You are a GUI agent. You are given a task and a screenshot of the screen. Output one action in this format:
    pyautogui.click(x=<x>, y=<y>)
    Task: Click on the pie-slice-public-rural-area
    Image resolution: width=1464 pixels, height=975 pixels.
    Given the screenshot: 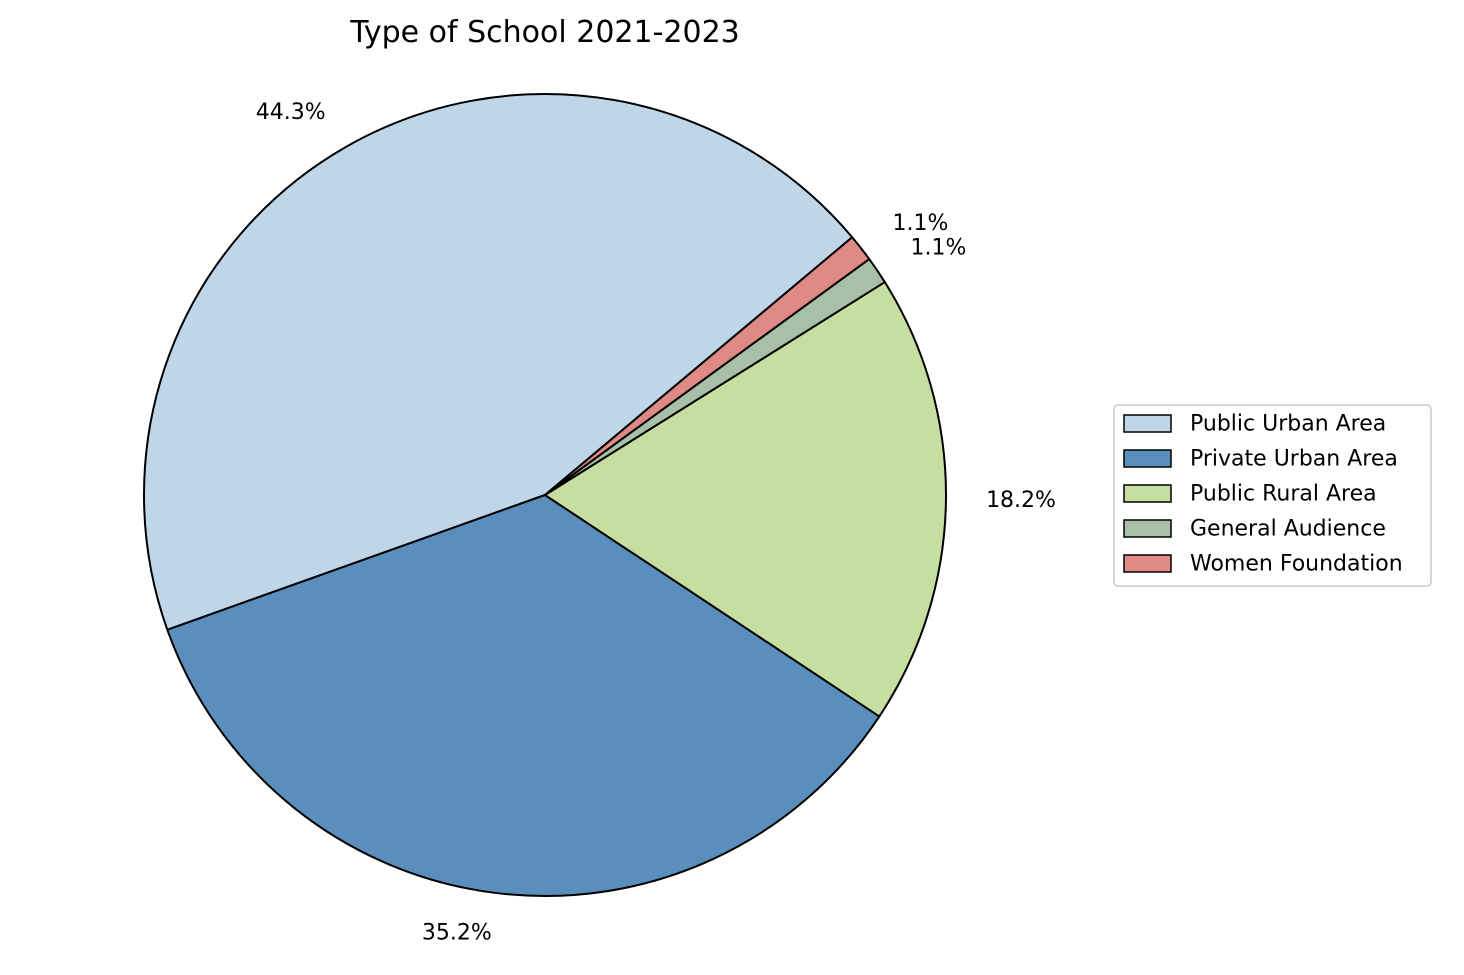 What is the action you would take?
    pyautogui.click(x=745, y=499)
    